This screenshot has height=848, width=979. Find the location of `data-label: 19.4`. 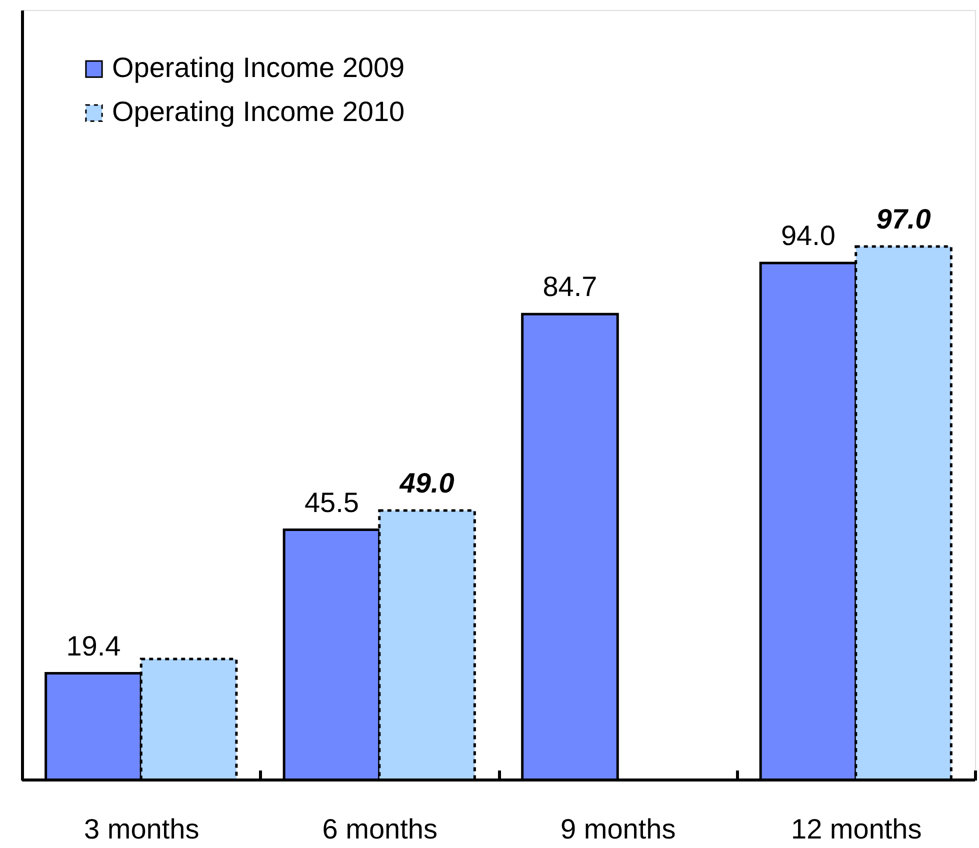

data-label: 19.4 is located at coordinates (93, 646).